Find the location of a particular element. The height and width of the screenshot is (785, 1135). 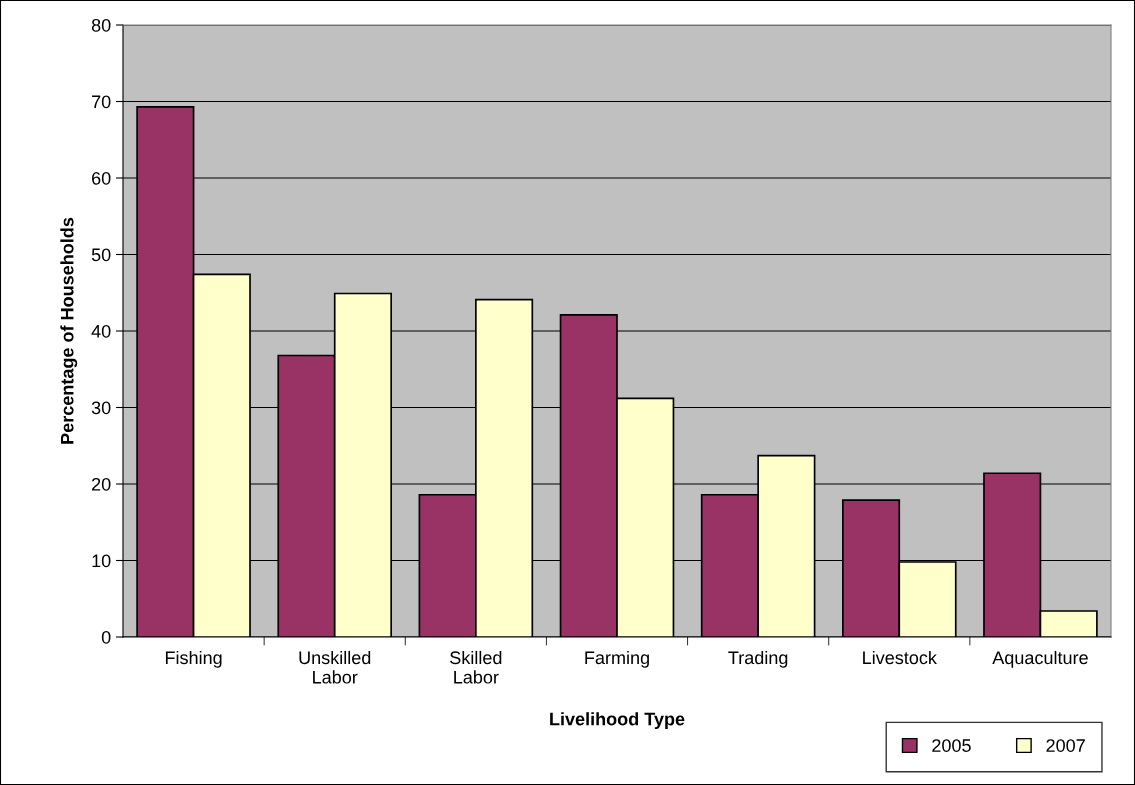

y-tick-label: 80 is located at coordinates (101, 25).